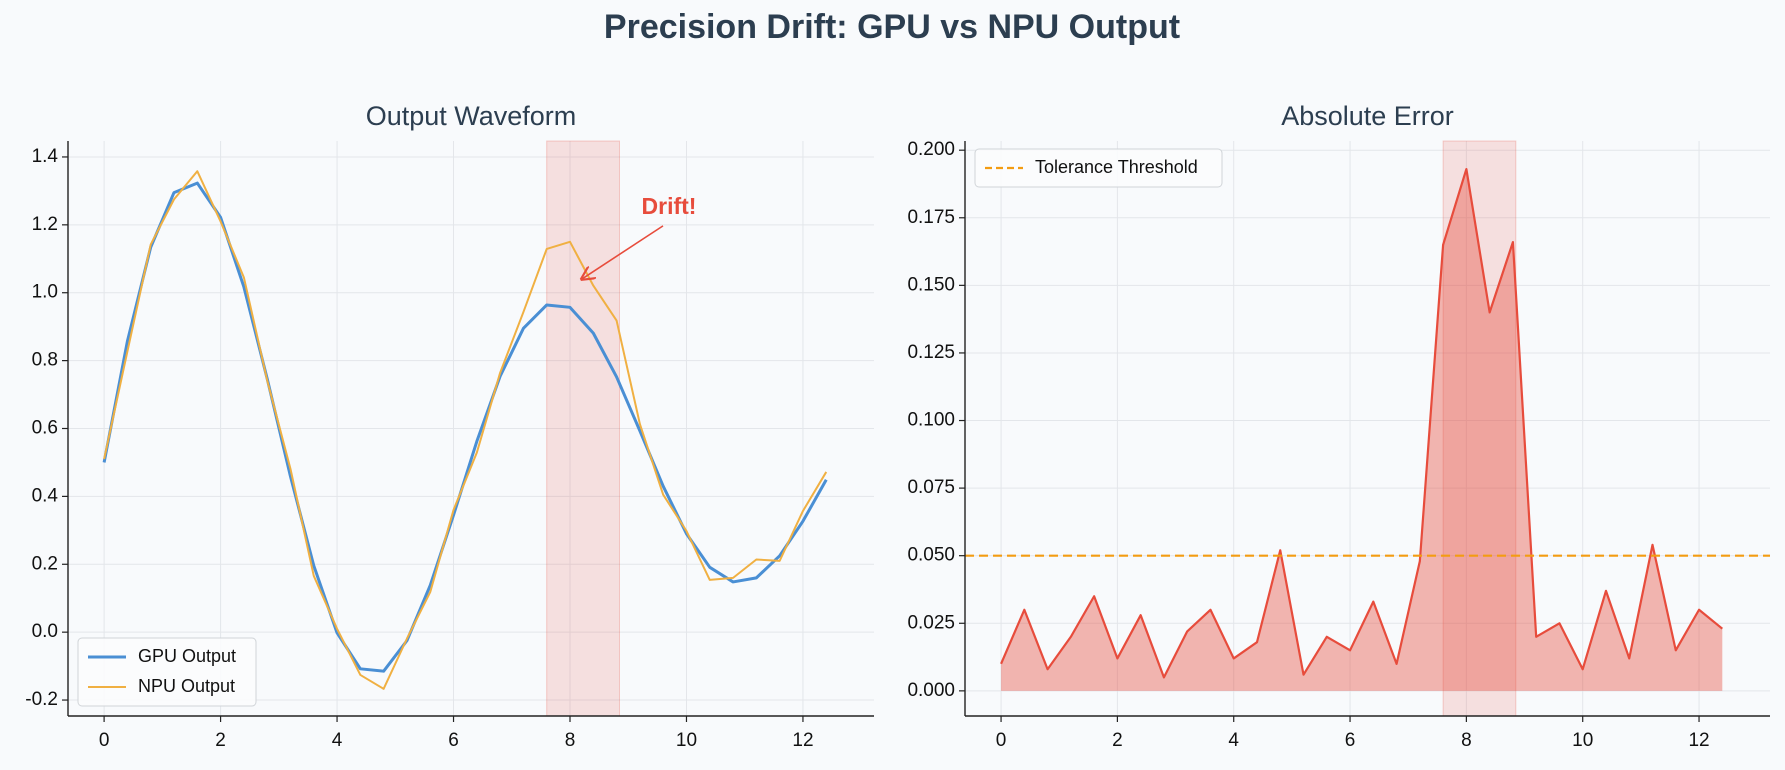 The width and height of the screenshot is (1785, 770). What do you see at coordinates (931, 352) in the screenshot?
I see `y-tick-label: 0.125` at bounding box center [931, 352].